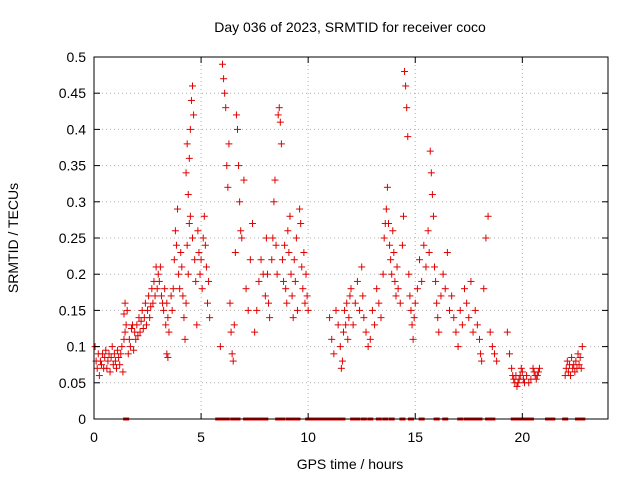  I want to click on y-tick-label: 0.45, so click(72, 93).